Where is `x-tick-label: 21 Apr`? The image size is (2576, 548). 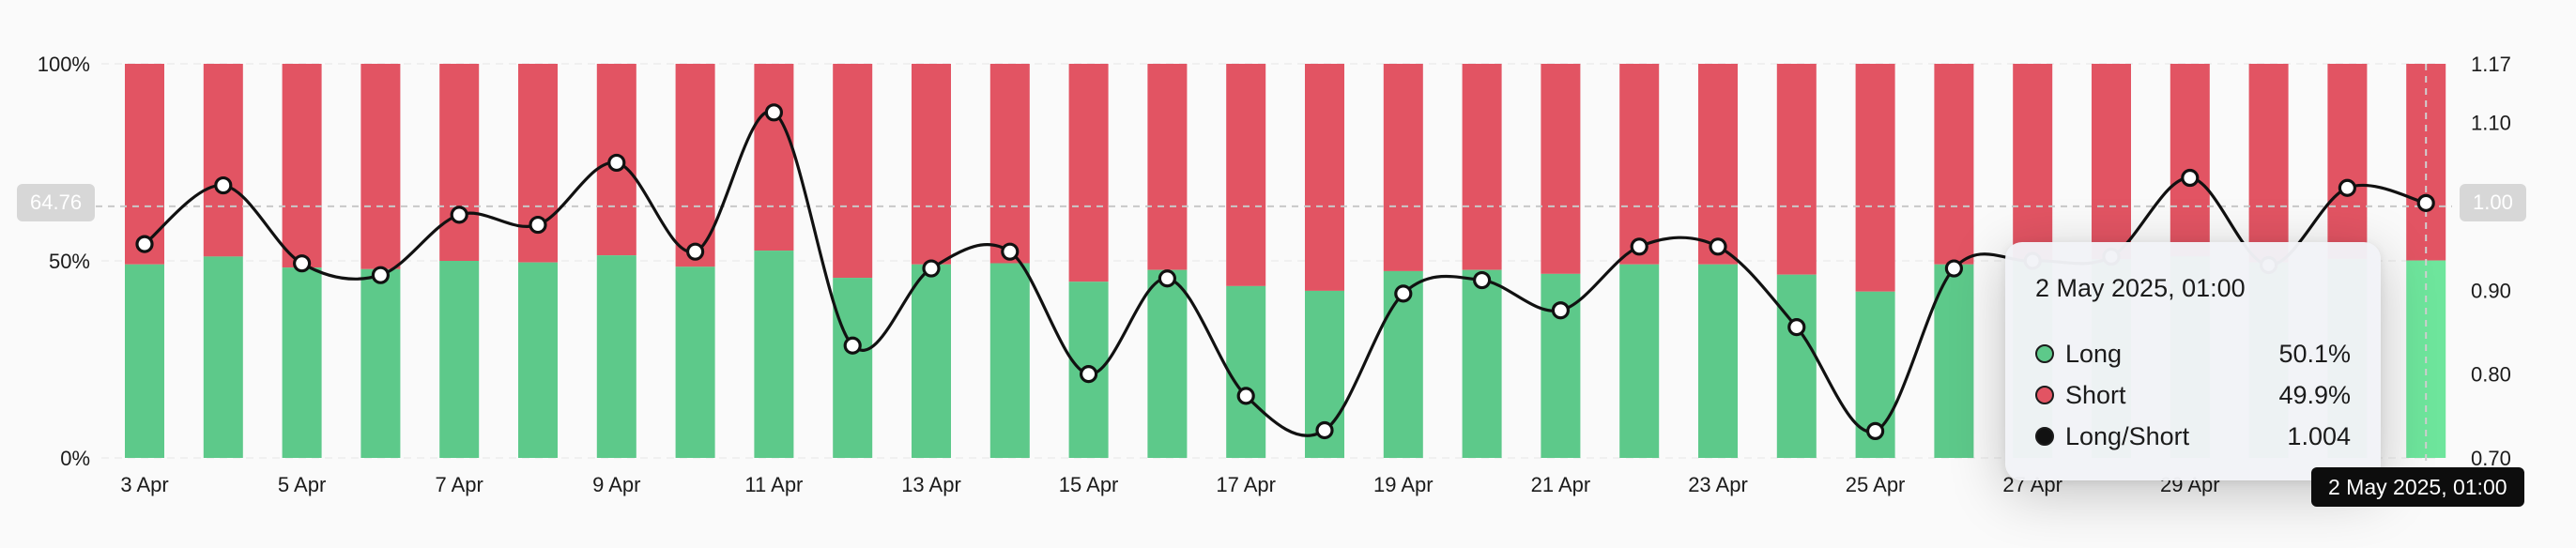 x-tick-label: 21 Apr is located at coordinates (1561, 484).